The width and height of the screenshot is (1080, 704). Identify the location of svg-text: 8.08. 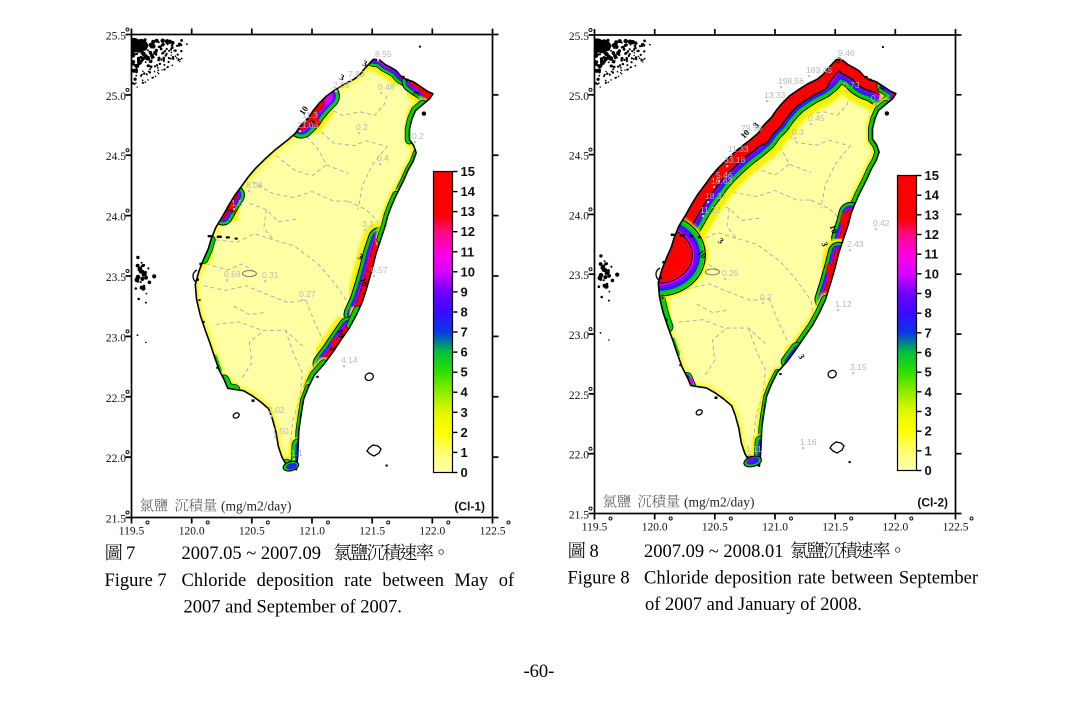
(254, 185).